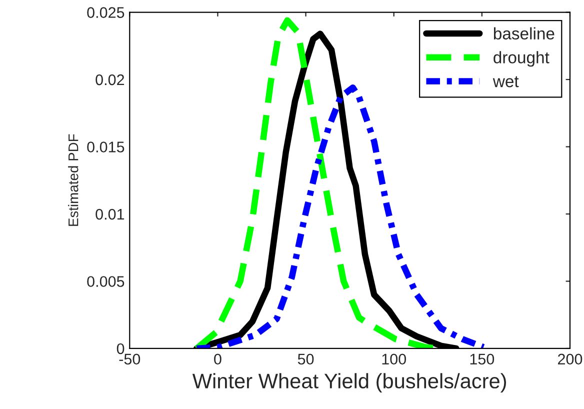 This screenshot has width=584, height=409. Describe the element at coordinates (110, 214) in the screenshot. I see `y-tick-label: 0.01` at that location.